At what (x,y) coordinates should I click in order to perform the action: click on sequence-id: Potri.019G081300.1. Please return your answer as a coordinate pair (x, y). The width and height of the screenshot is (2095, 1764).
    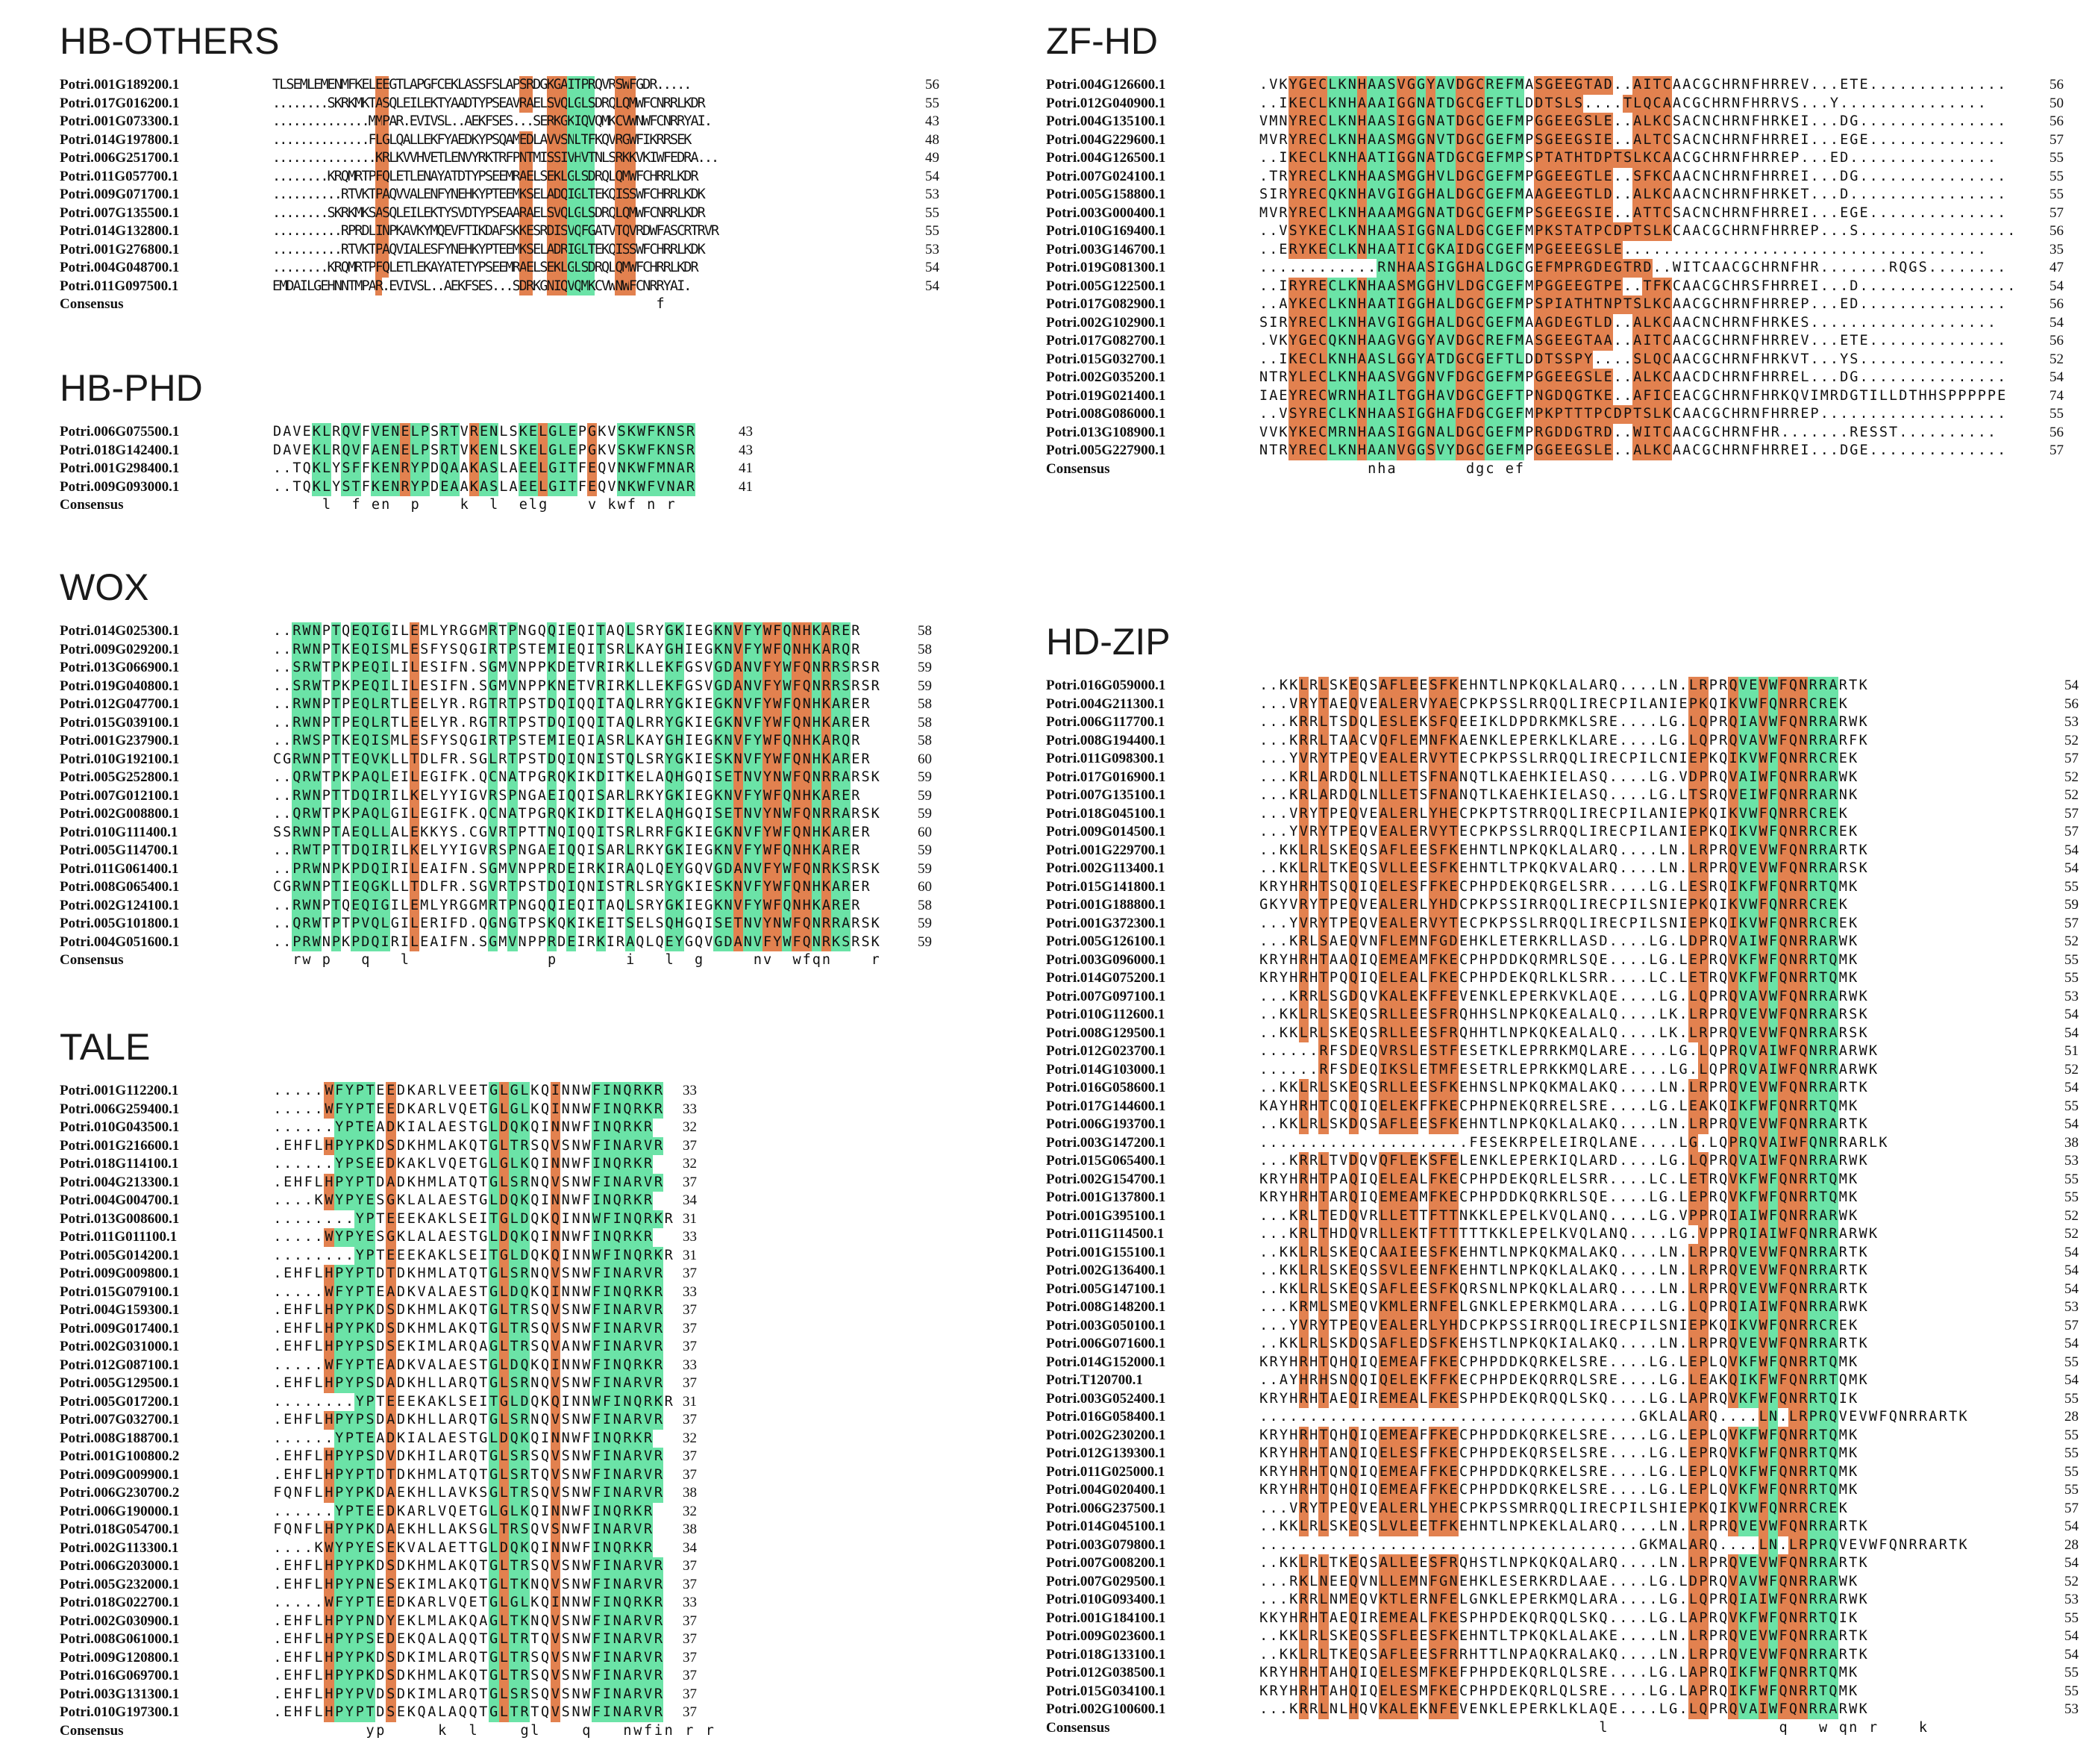
    Looking at the image, I should click on (1106, 267).